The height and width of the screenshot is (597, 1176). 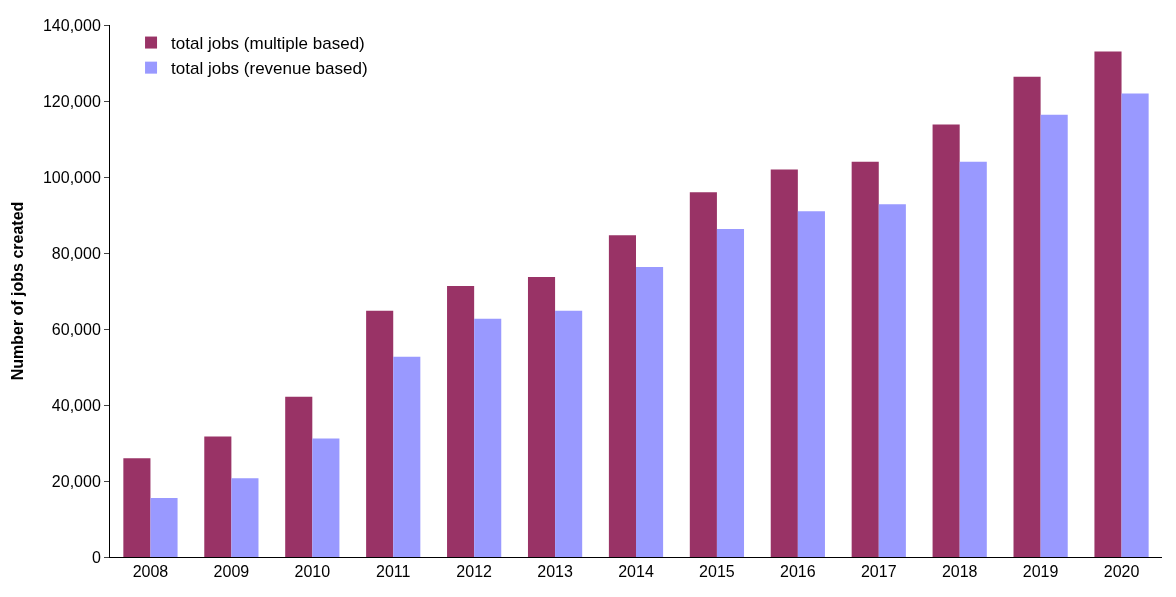 What do you see at coordinates (717, 572) in the screenshot?
I see `x-tick-label: 2015` at bounding box center [717, 572].